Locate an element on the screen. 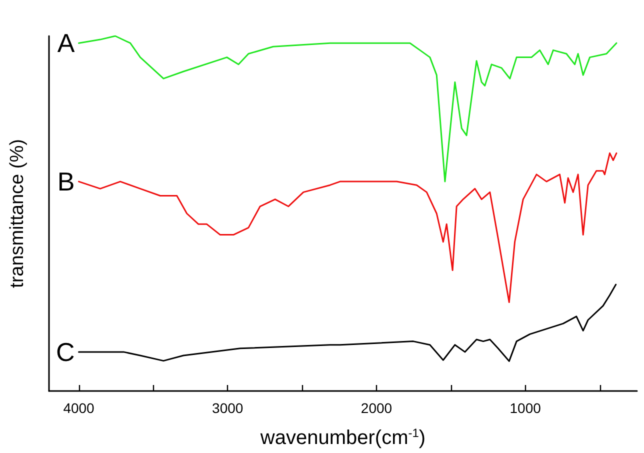 The height and width of the screenshot is (453, 644). series-label: B is located at coordinates (66, 181).